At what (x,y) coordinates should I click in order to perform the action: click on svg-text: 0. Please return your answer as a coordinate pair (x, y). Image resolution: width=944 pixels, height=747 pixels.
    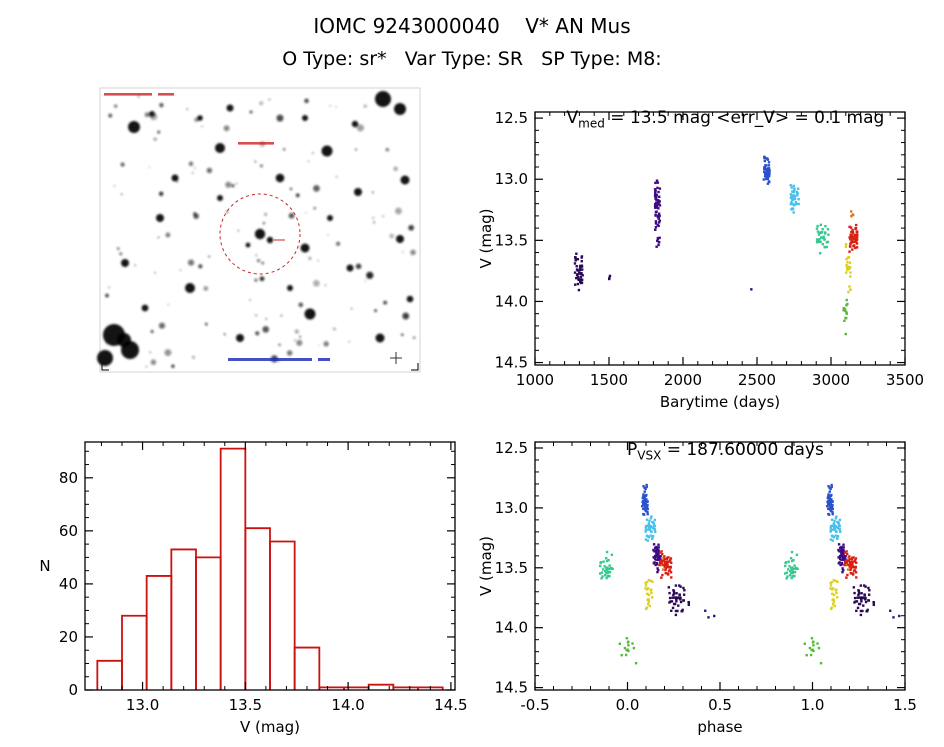
    Looking at the image, I should click on (73, 690).